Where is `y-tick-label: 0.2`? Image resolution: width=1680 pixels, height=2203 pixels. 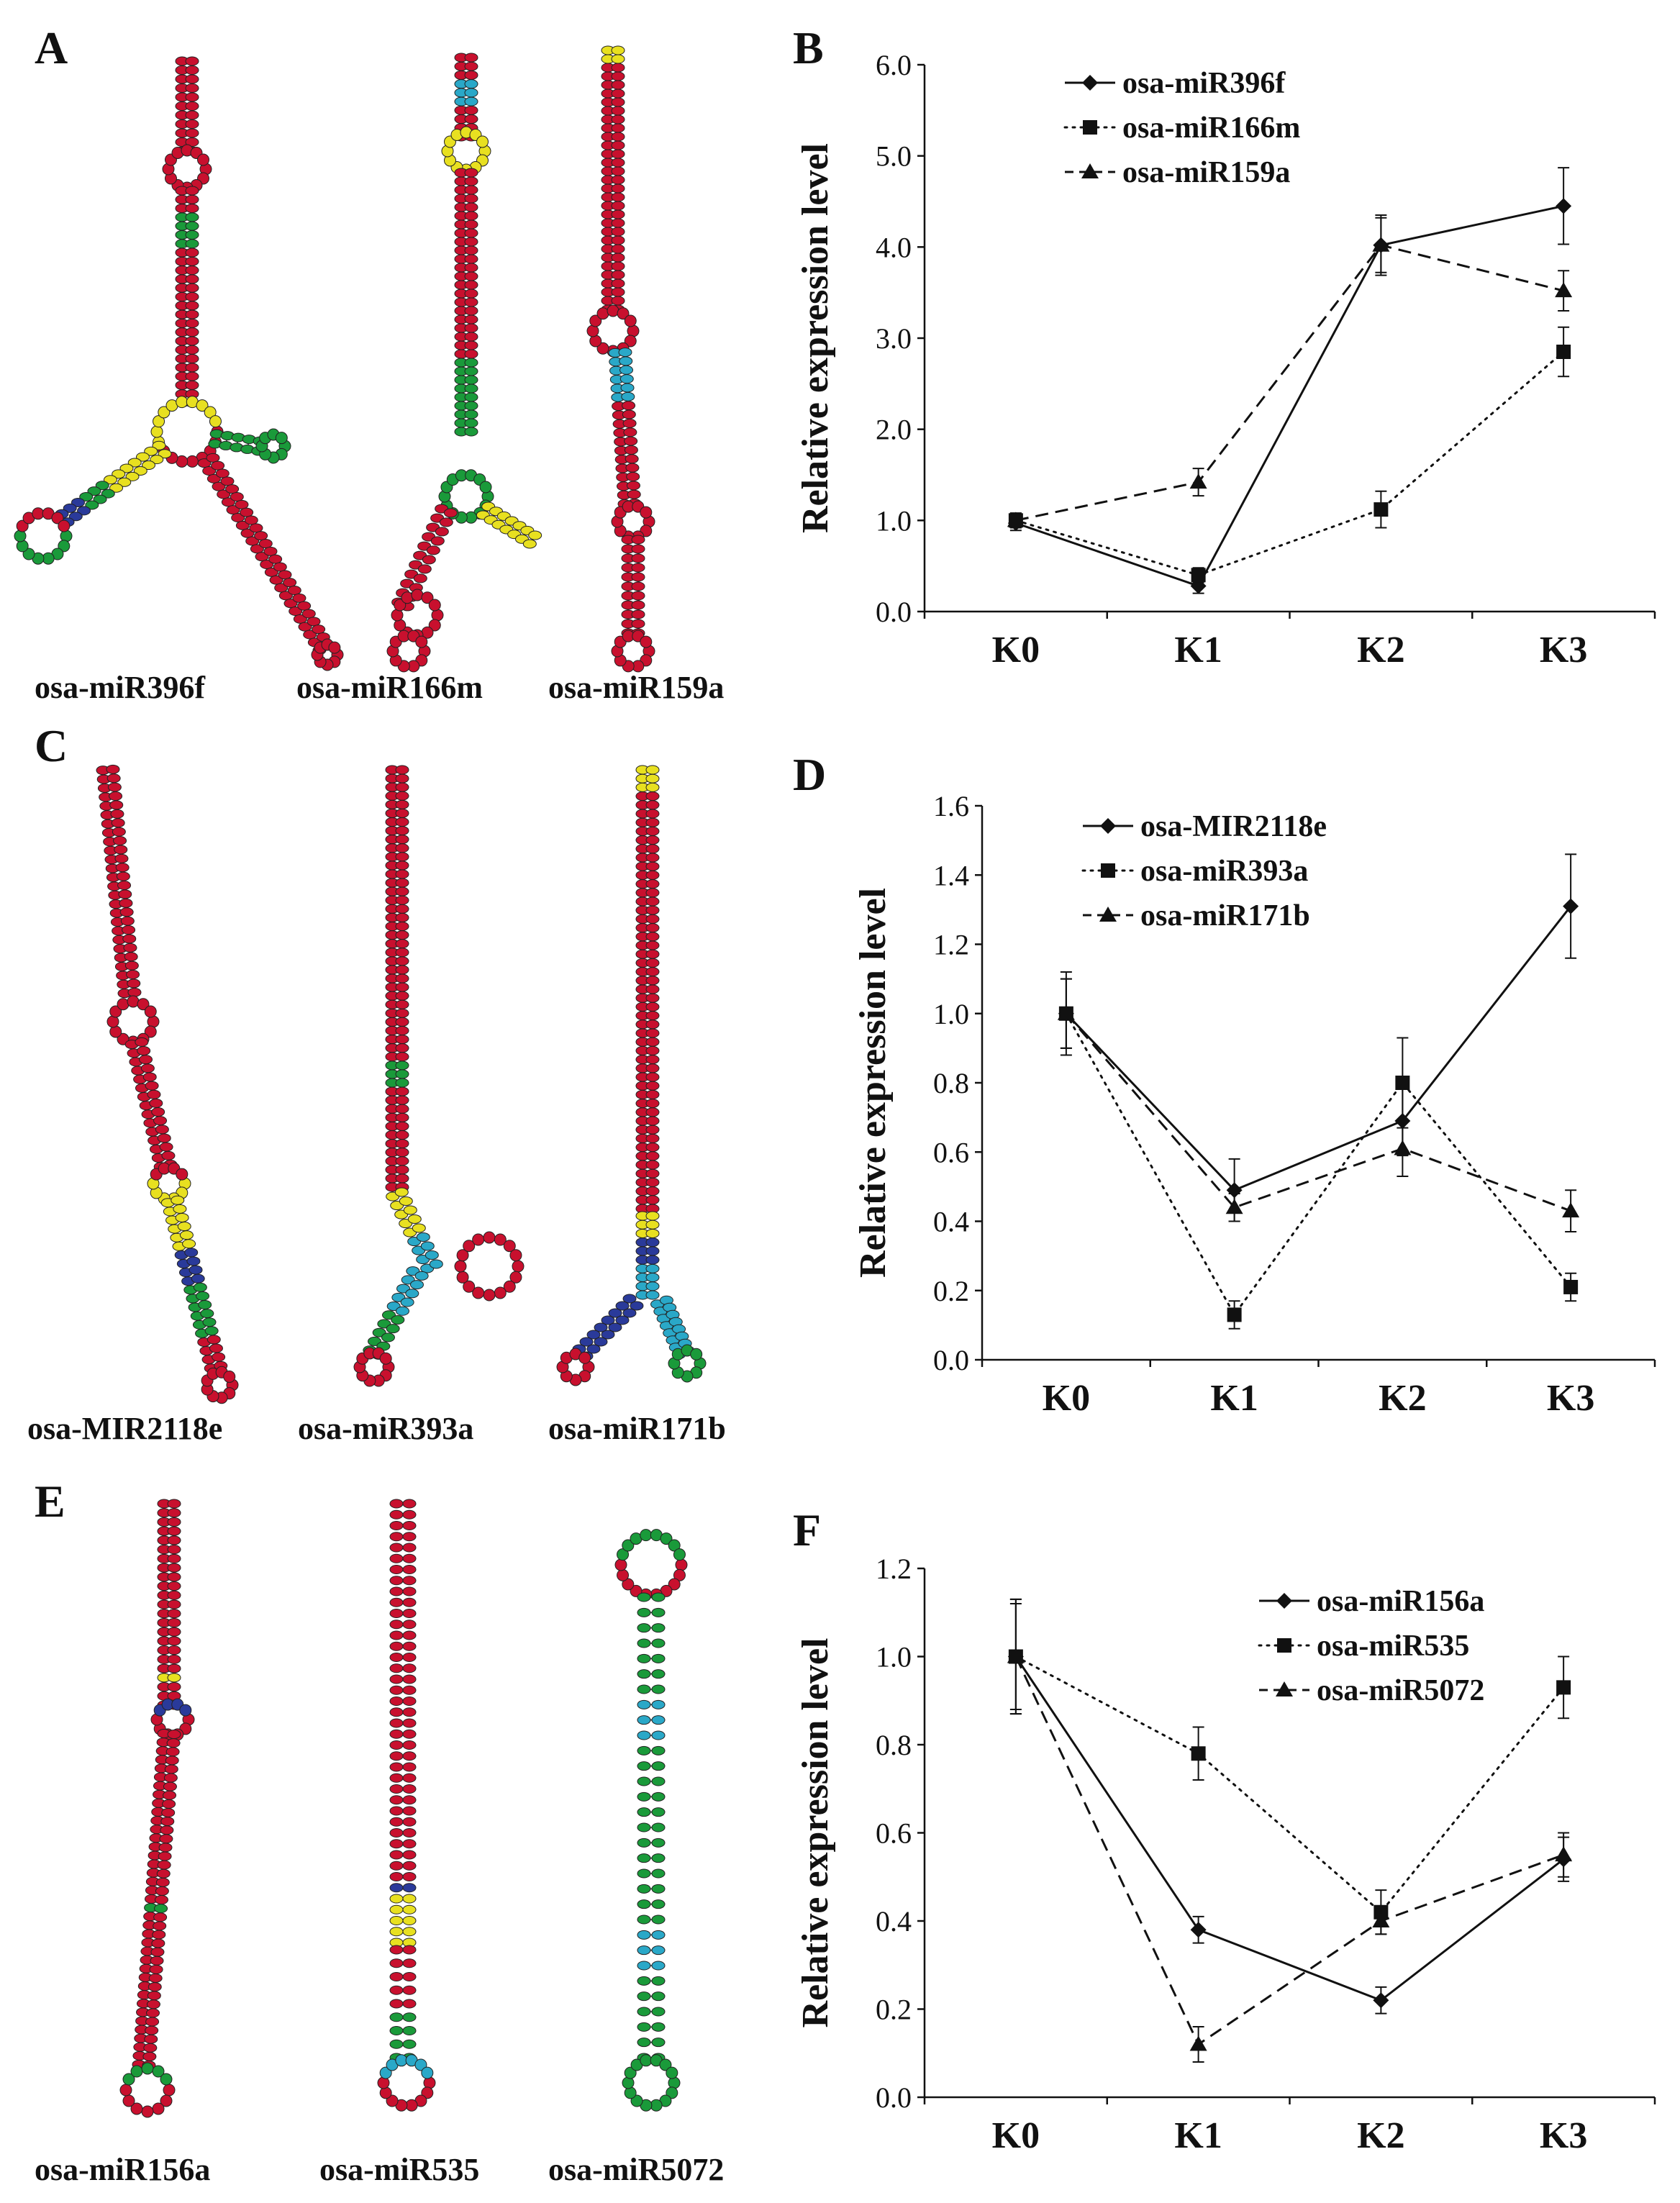 y-tick-label: 0.2 is located at coordinates (951, 1291).